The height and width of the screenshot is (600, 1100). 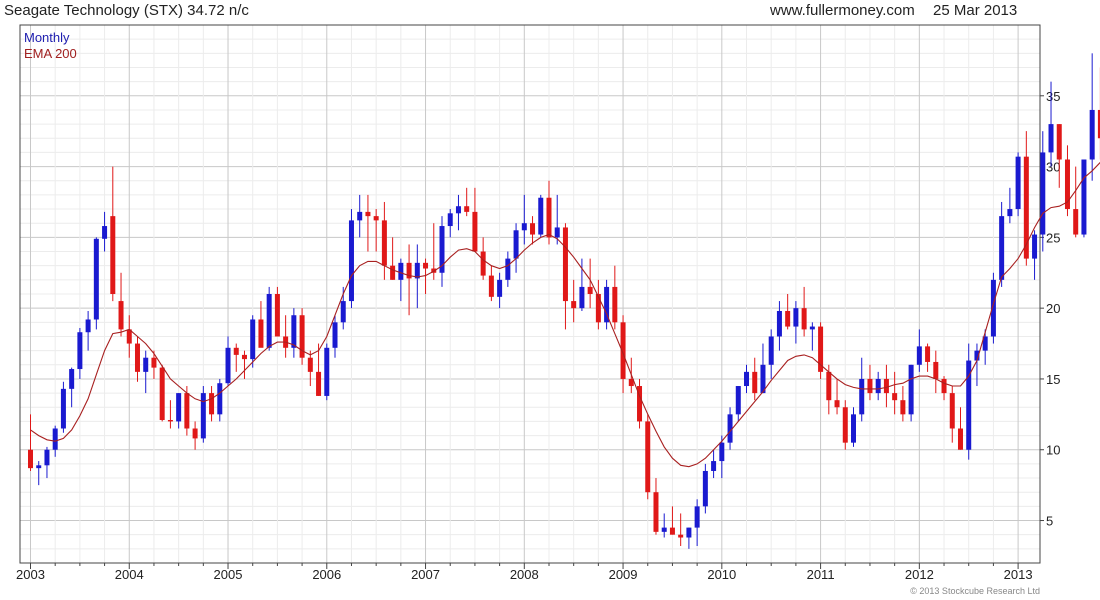 I want to click on y-tick-label: 35, so click(x=1053, y=96).